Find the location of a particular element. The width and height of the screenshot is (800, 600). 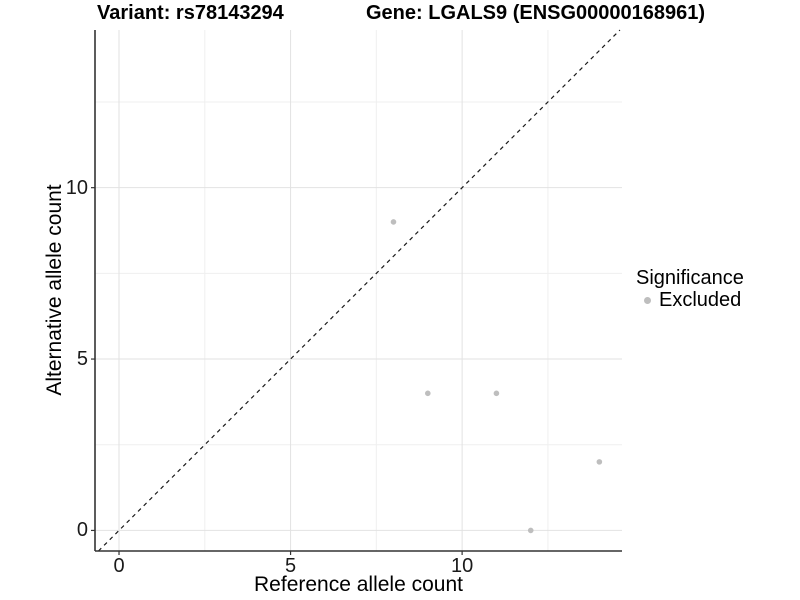

plot-title-variant: Variant: rs78143294 is located at coordinates (190, 13).